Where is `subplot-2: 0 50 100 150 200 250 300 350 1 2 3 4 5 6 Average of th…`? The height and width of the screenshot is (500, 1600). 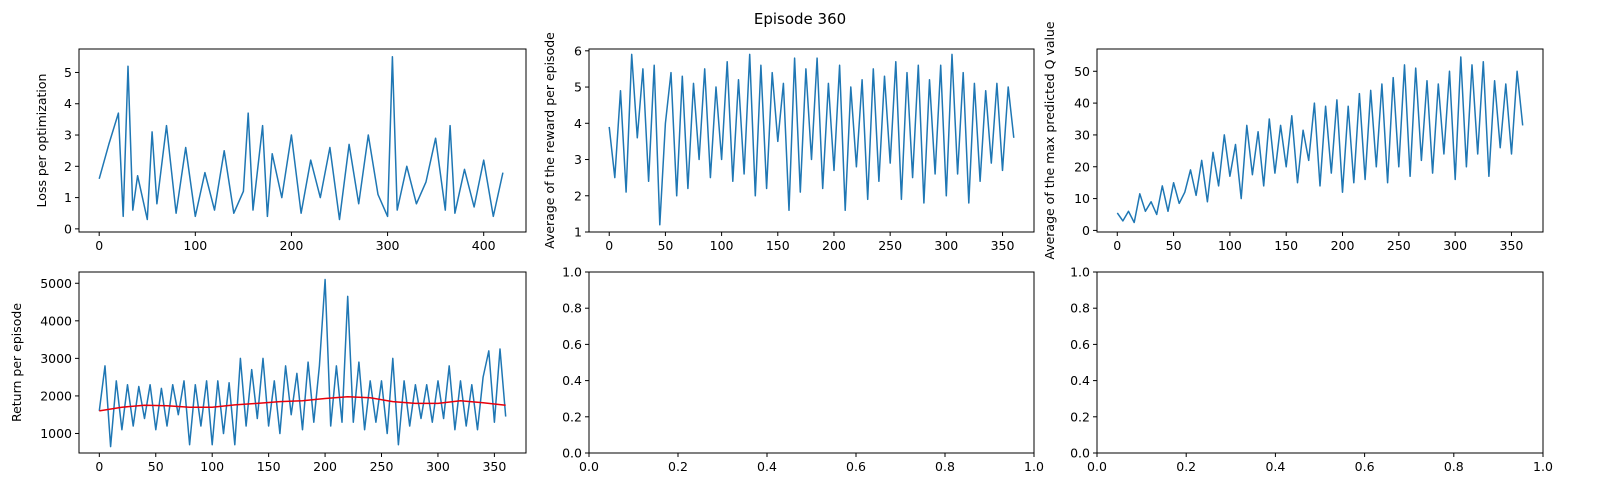 subplot-2: 0 50 100 150 200 250 300 350 1 2 3 4 5 6 Average of th… is located at coordinates (788, 142).